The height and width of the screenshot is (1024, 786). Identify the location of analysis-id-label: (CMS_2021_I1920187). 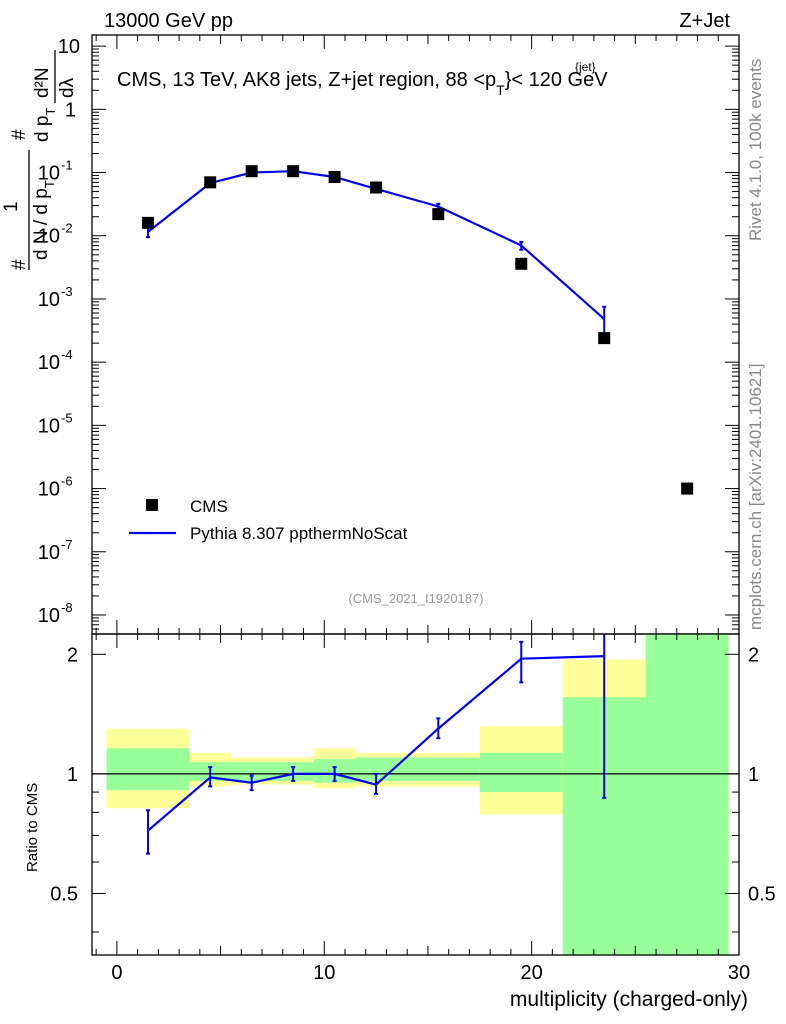
(415, 598).